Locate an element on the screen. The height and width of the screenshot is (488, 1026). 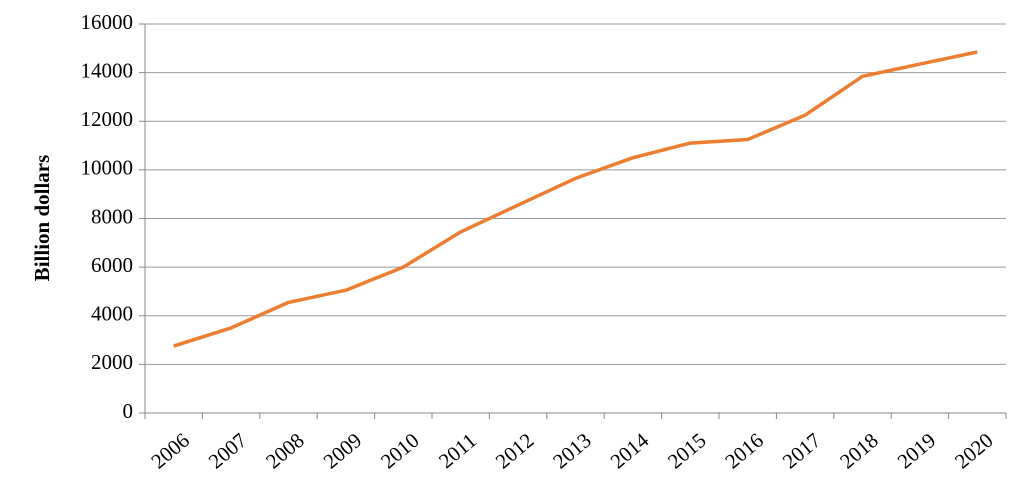
x-tick-label: 2007 is located at coordinates (228, 450).